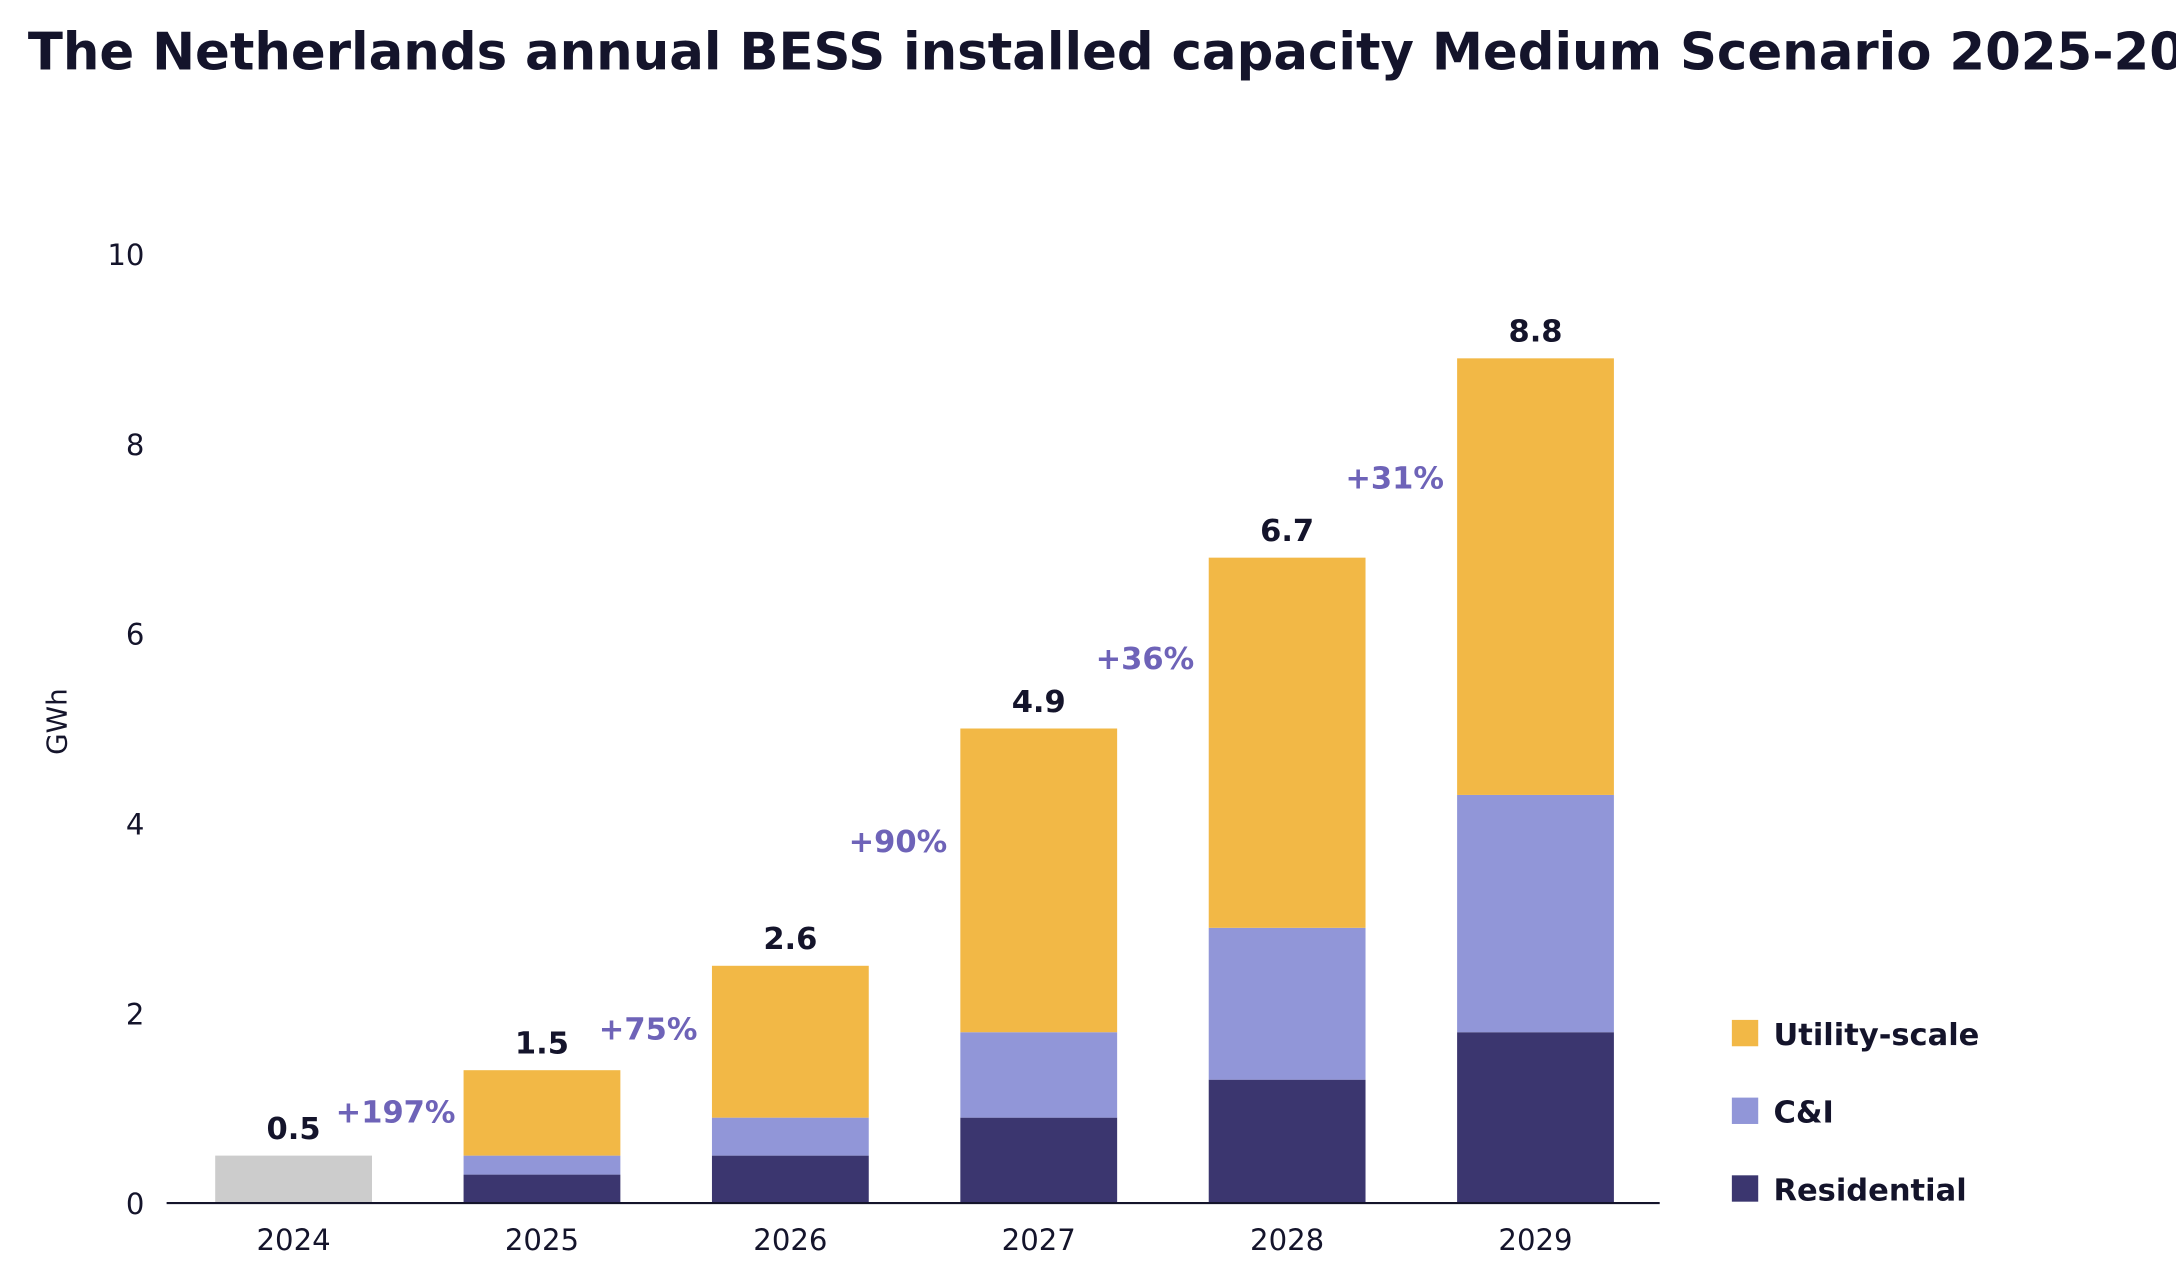  What do you see at coordinates (542, 1240) in the screenshot?
I see `x-tick-label: 2025` at bounding box center [542, 1240].